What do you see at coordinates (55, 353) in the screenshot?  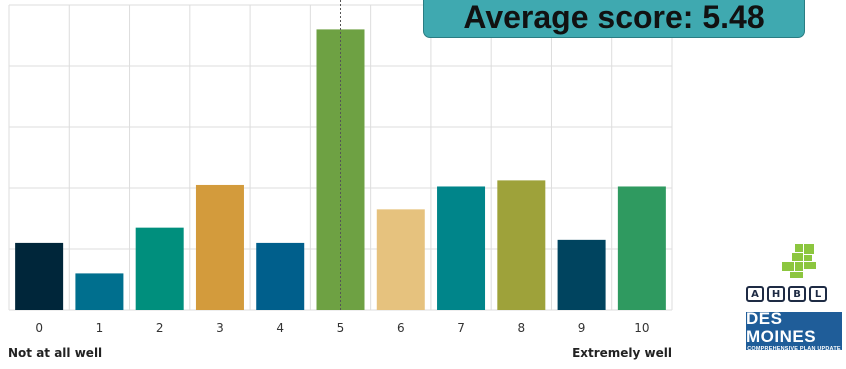 I see `x-label-left: Not at all well` at bounding box center [55, 353].